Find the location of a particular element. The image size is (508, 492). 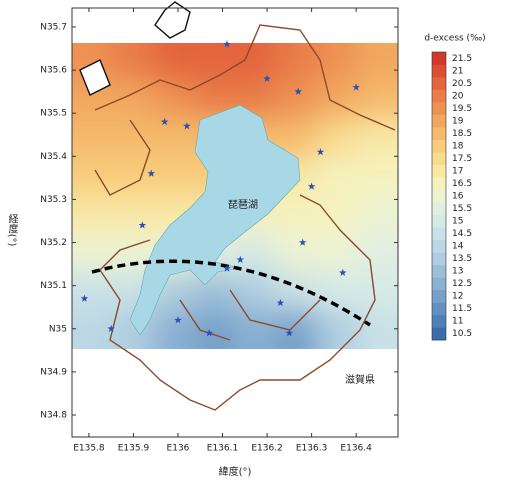

x-tick-label: E136.2 is located at coordinates (266, 449).